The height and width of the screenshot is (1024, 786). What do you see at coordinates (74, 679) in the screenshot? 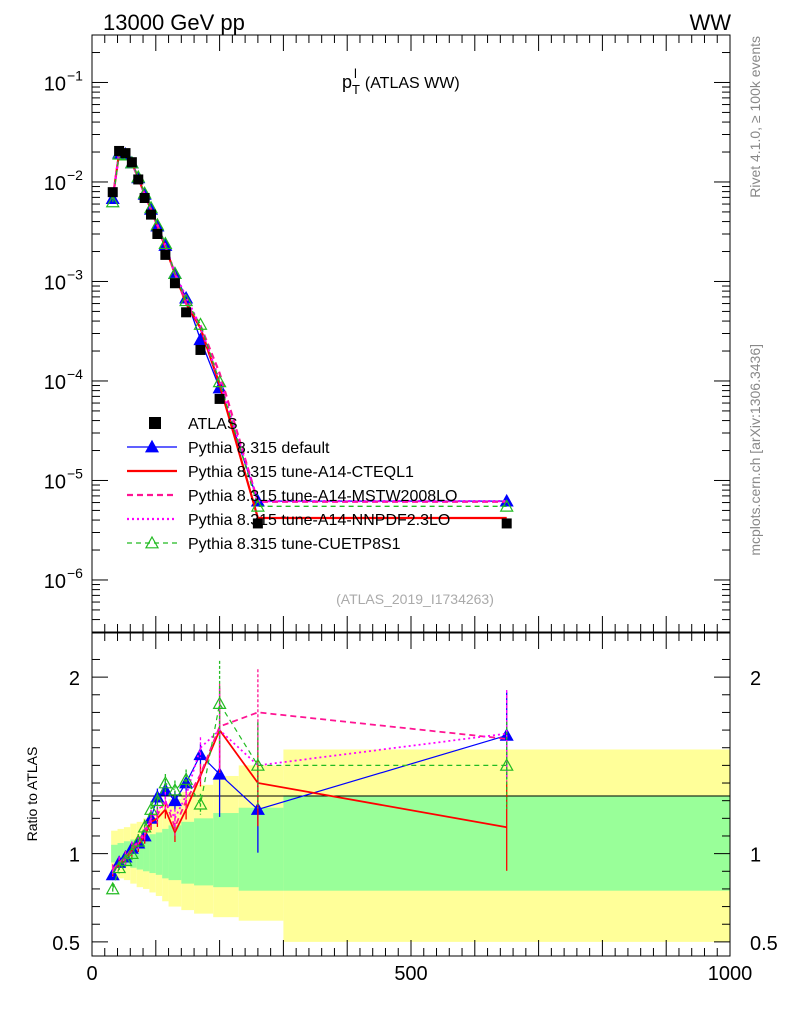
I see `ratio-y-tick-label-left: 2` at bounding box center [74, 679].